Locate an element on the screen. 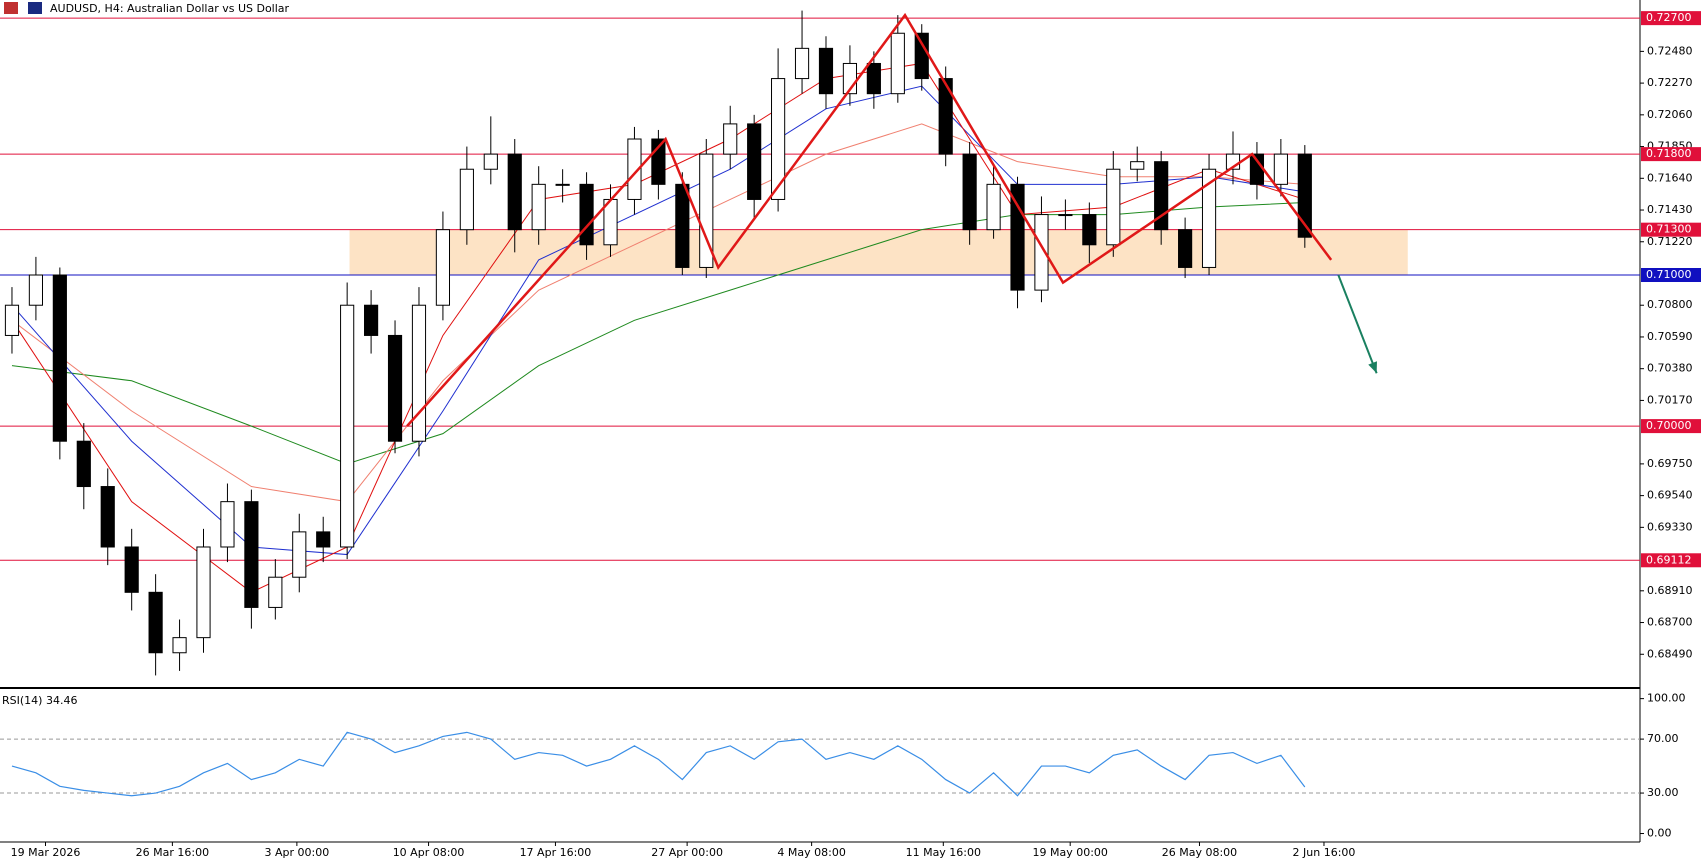  x-tick-label: 3 Apr 00:00 is located at coordinates (297, 852).